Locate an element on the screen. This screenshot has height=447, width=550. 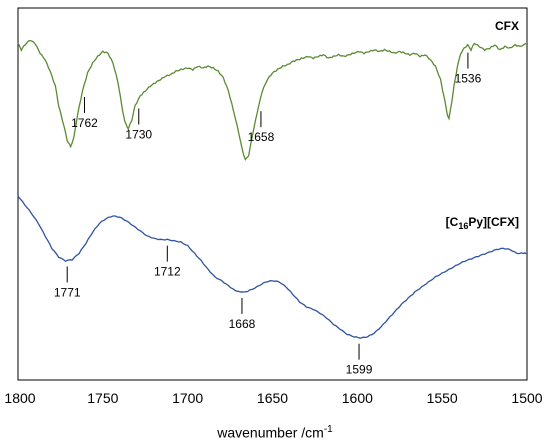
peak-label-1658: 1658 is located at coordinates (261, 137).